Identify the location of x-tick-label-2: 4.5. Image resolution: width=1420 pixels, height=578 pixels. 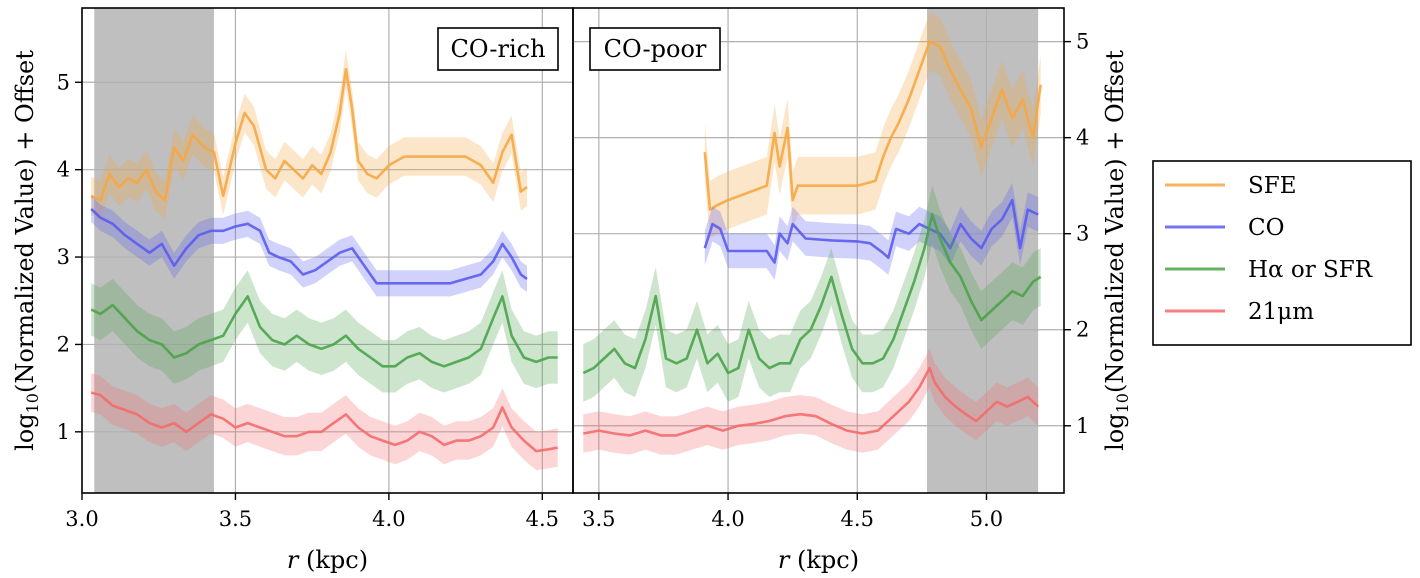
(857, 519).